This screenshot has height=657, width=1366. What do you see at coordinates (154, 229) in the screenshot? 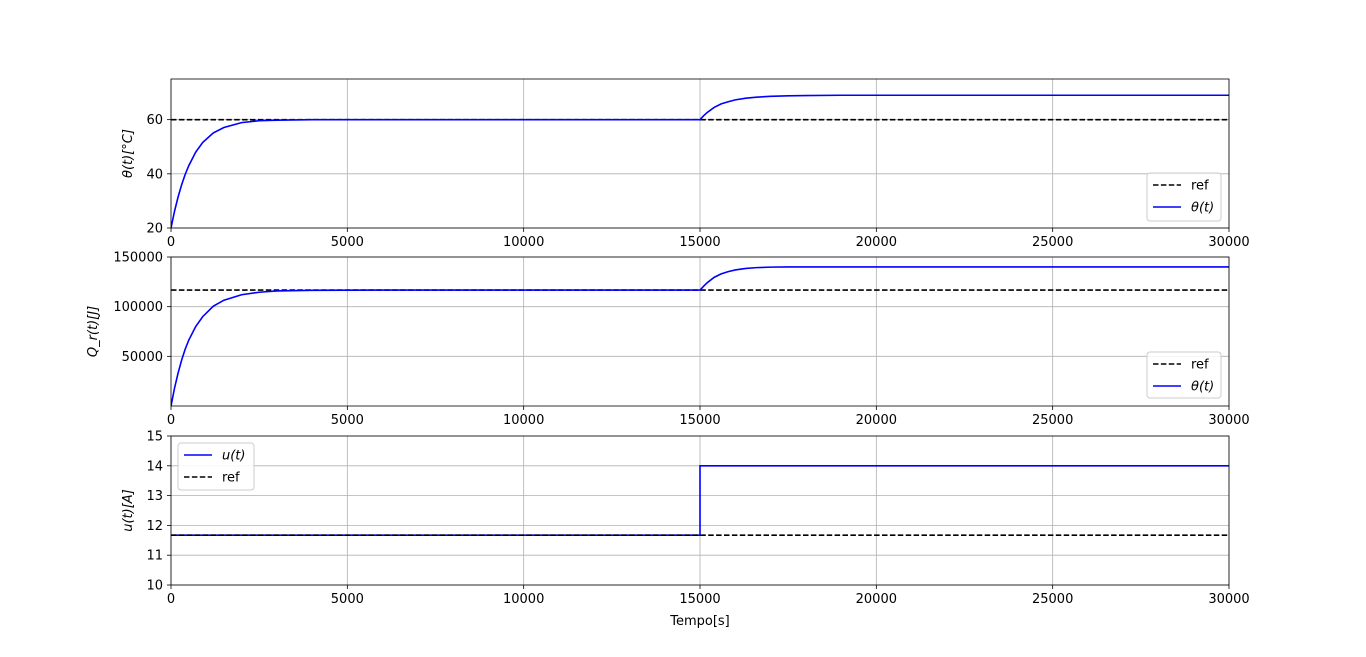
I see `y-tick-label: 20` at bounding box center [154, 229].